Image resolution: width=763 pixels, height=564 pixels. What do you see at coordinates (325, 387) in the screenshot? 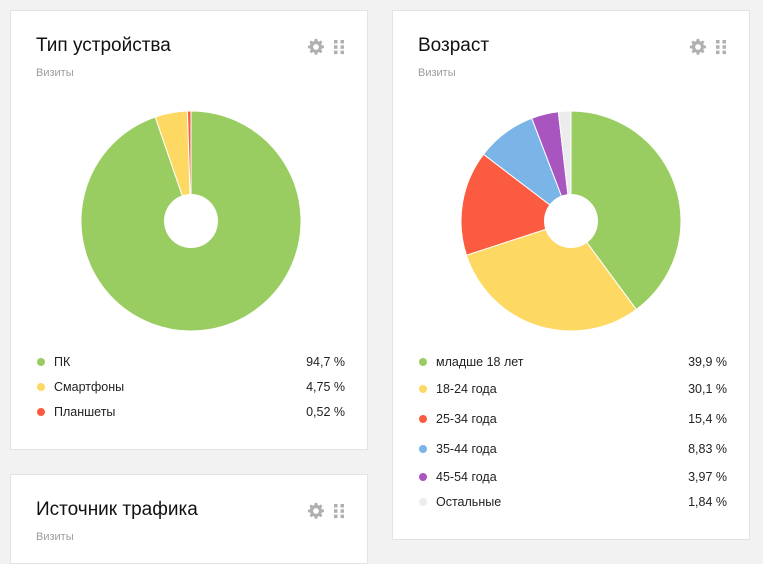
I see `legend-value: 4,75 %` at bounding box center [325, 387].